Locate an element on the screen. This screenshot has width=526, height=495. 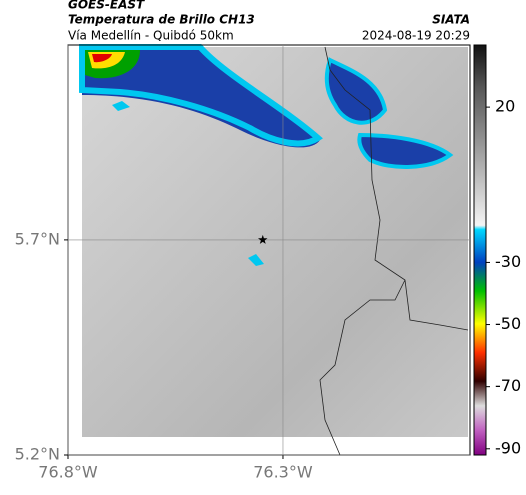
colorbar-tick-label: -50 is located at coordinates (508, 323).